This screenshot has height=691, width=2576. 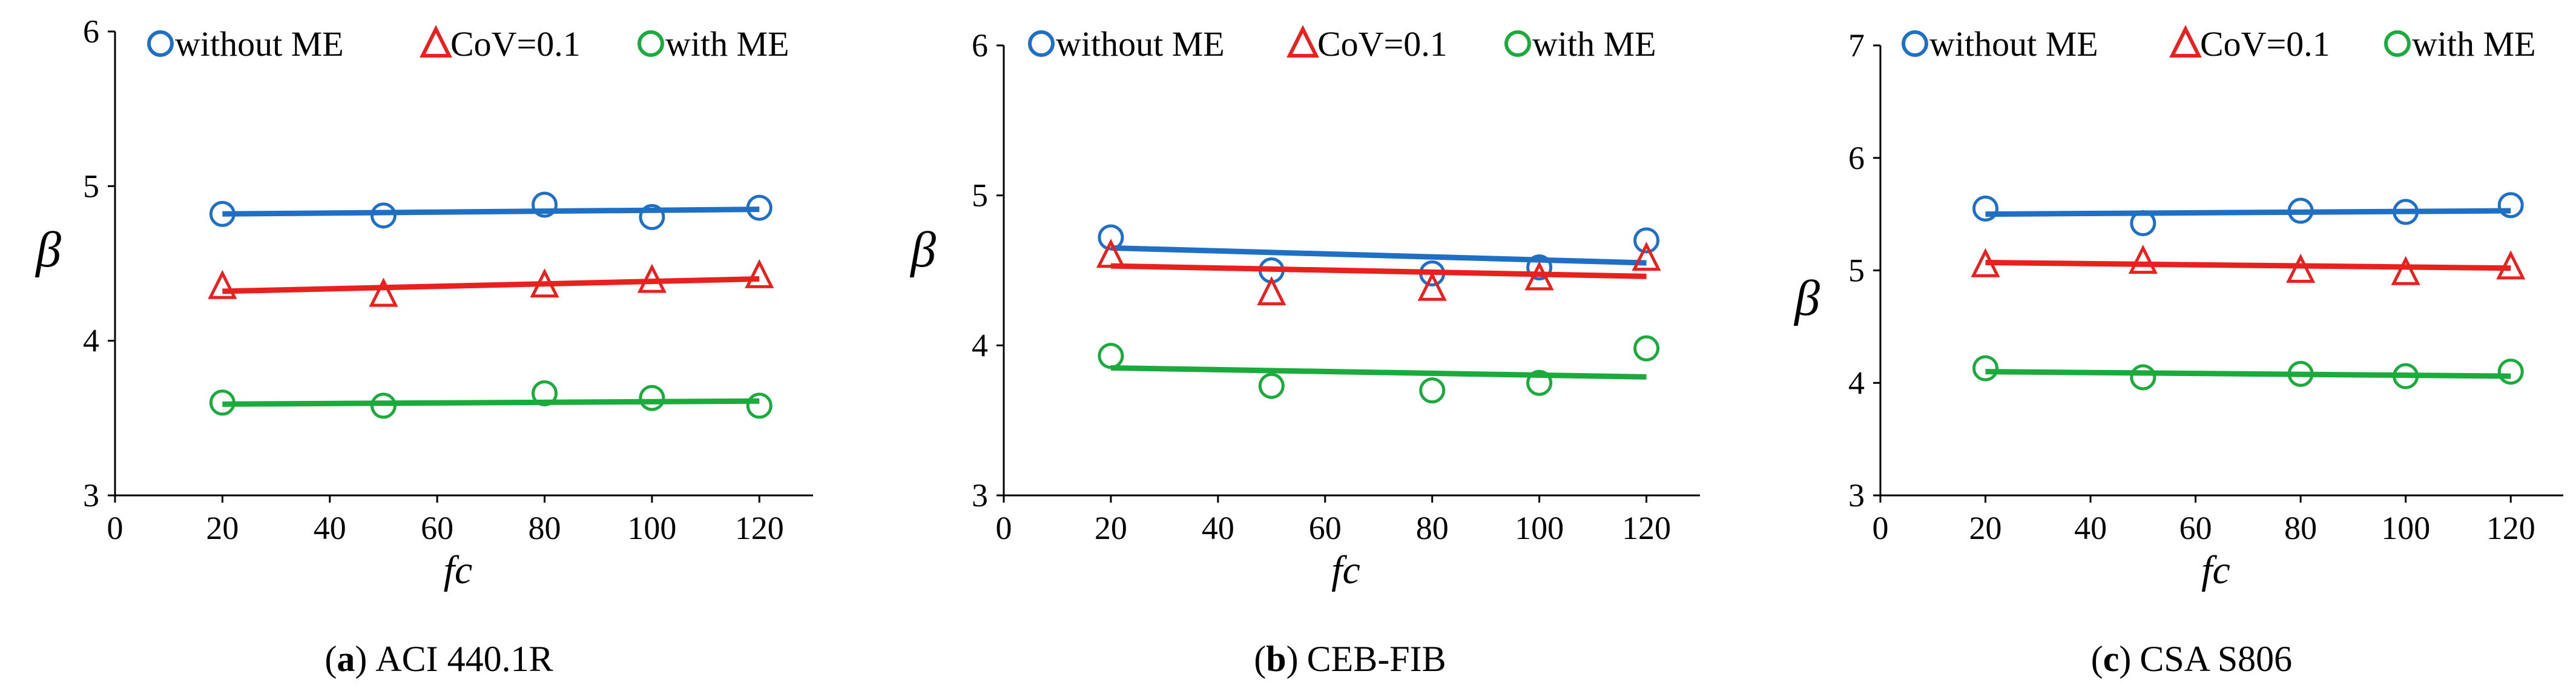 I want to click on caption-title: ACI 440.1R, so click(x=464, y=659).